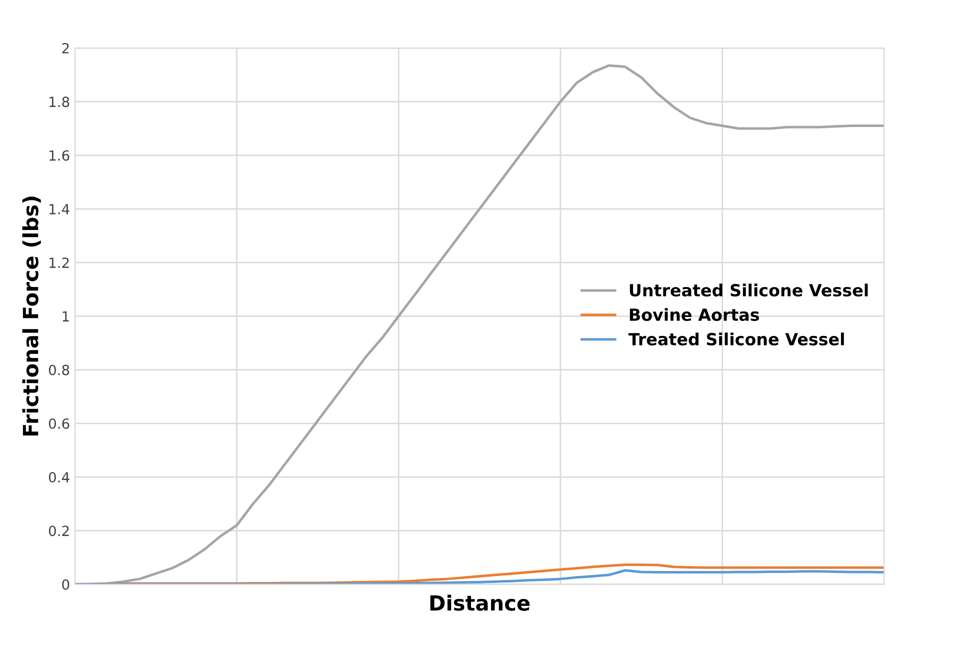  I want to click on y-tick-label: 0.2, so click(58, 531).